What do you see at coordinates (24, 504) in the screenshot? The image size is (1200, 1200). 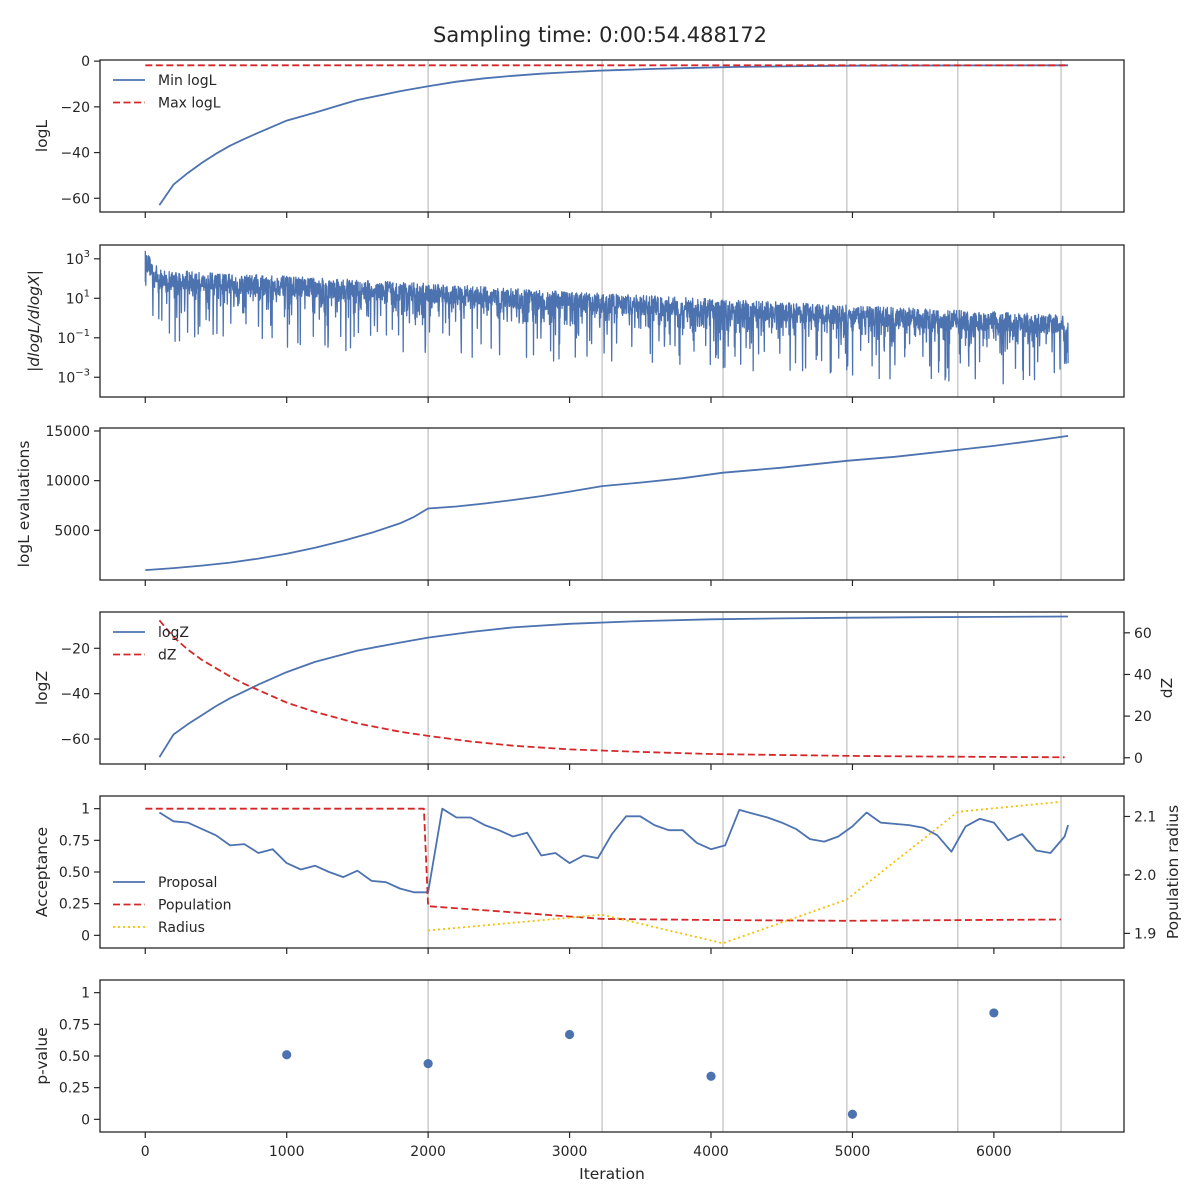 I see `y-axis-label: logL evaluations` at bounding box center [24, 504].